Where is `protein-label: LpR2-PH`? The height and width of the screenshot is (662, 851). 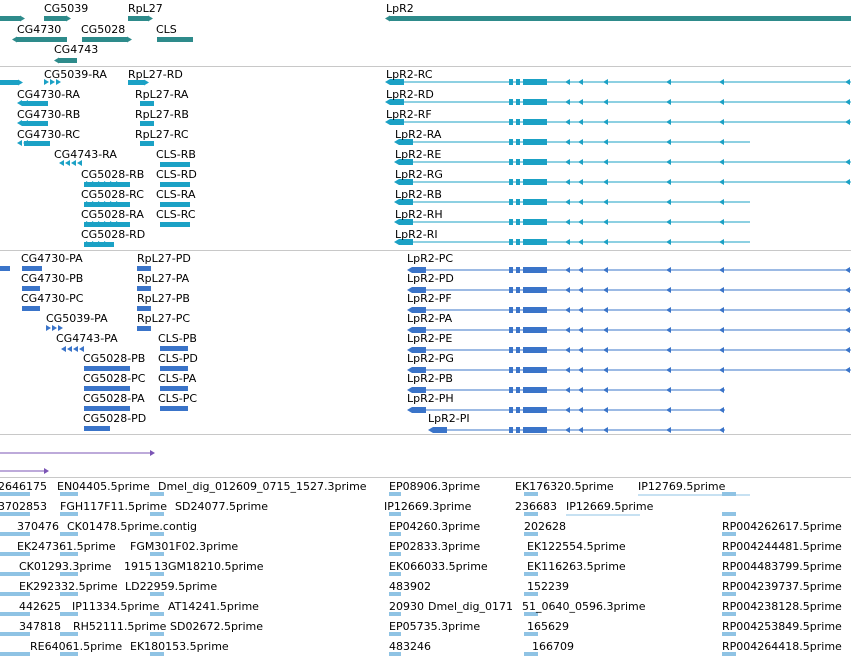 protein-label: LpR2-PH is located at coordinates (430, 398).